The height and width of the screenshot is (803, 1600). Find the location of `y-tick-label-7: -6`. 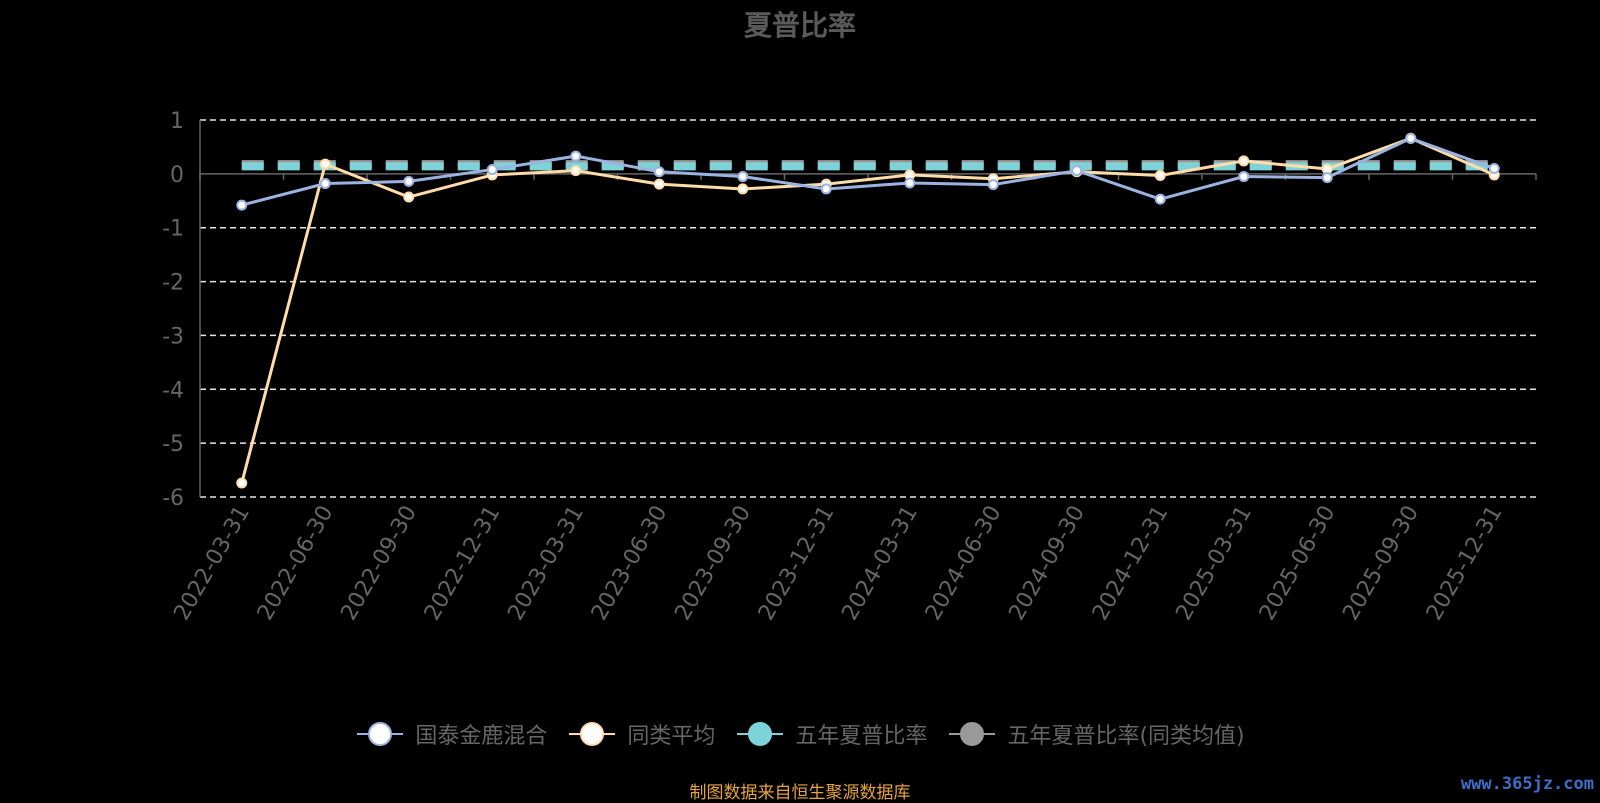

y-tick-label-7: -6 is located at coordinates (173, 498).